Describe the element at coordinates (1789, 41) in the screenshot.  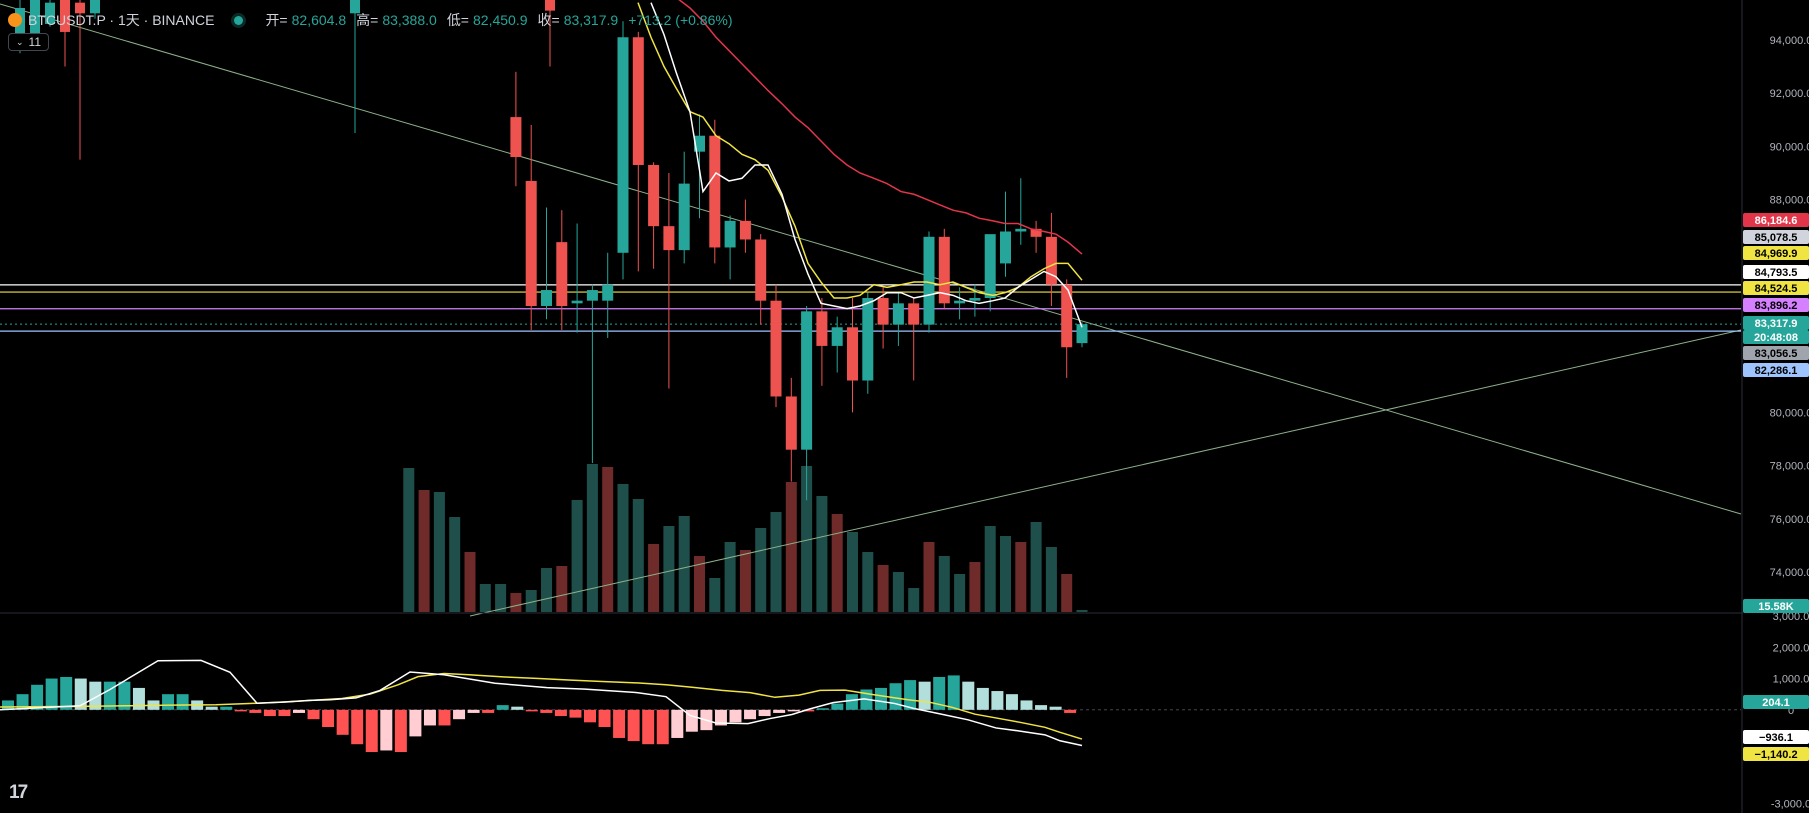
I see `price-tick-label: 94,000.0` at that location.